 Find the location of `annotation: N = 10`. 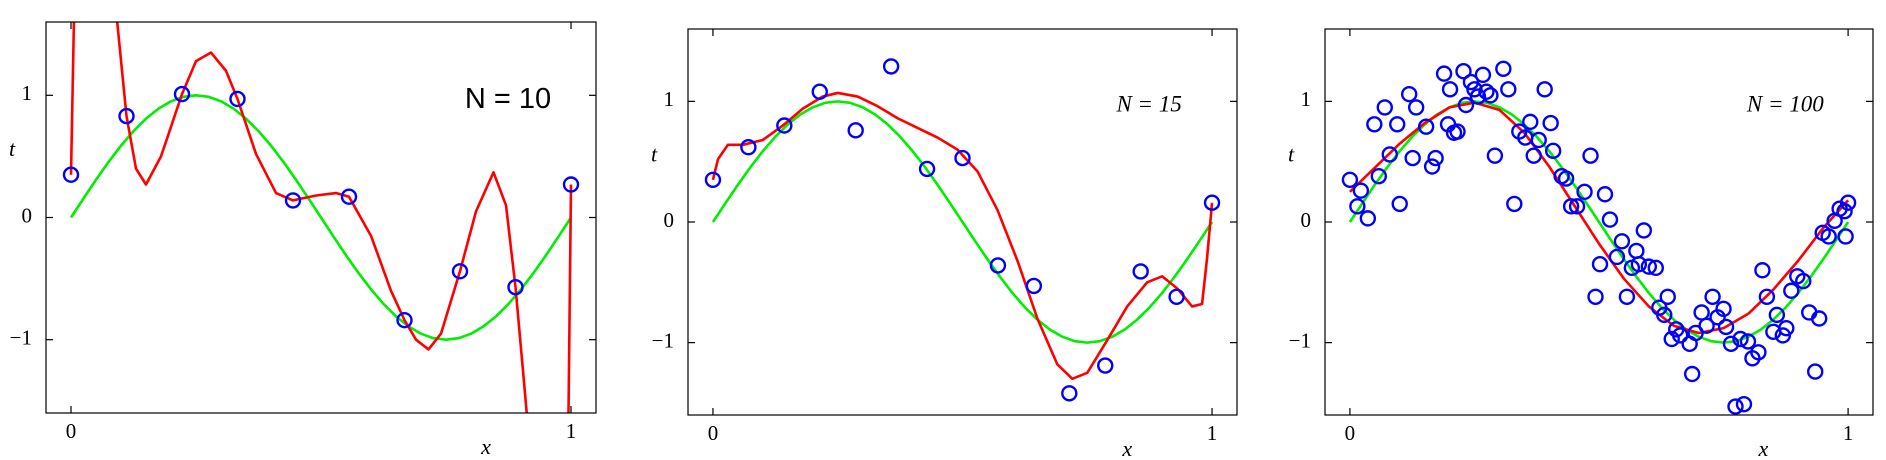

annotation: N = 10 is located at coordinates (508, 99).